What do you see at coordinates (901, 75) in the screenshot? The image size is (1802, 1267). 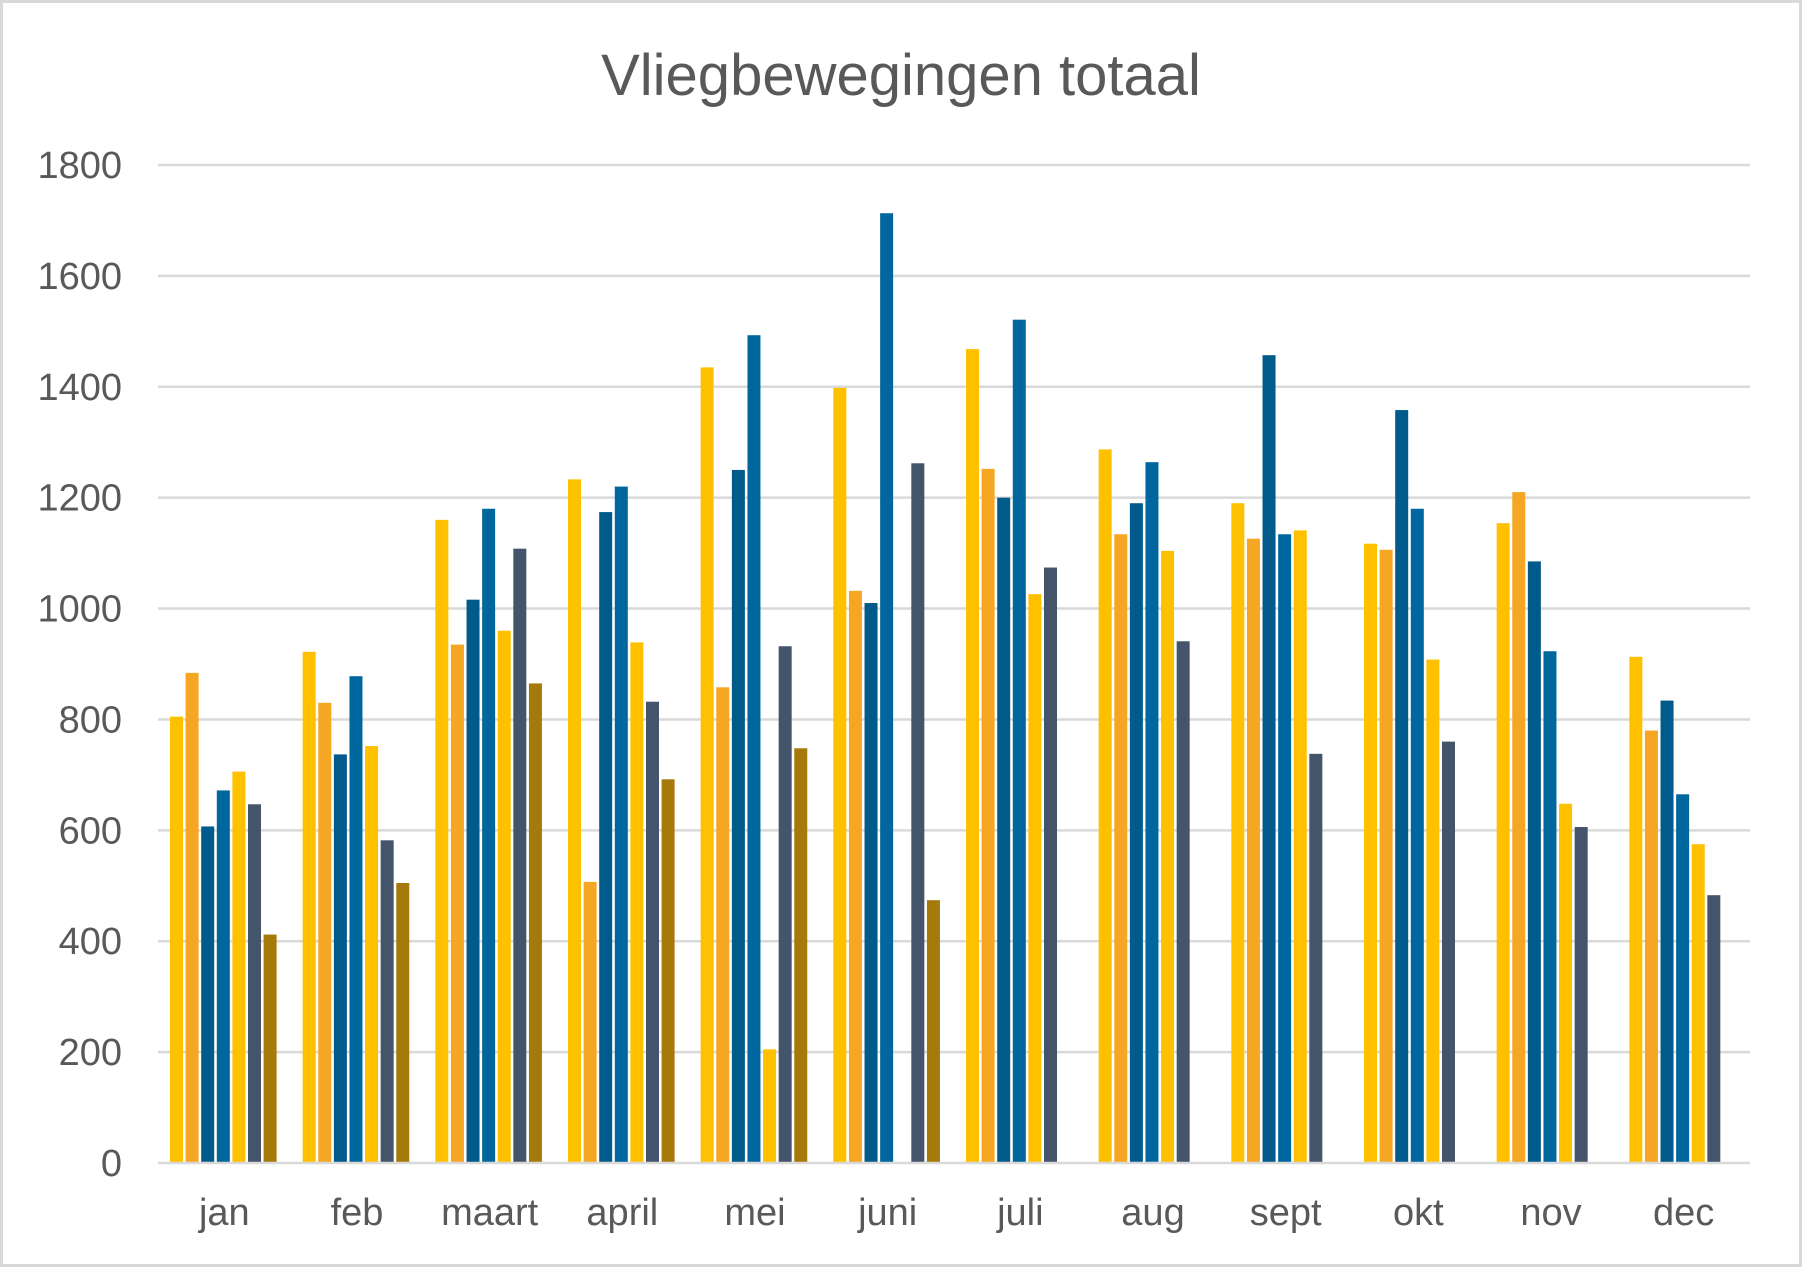 I see `chart-title: Vliegbewegingen totaal` at bounding box center [901, 75].